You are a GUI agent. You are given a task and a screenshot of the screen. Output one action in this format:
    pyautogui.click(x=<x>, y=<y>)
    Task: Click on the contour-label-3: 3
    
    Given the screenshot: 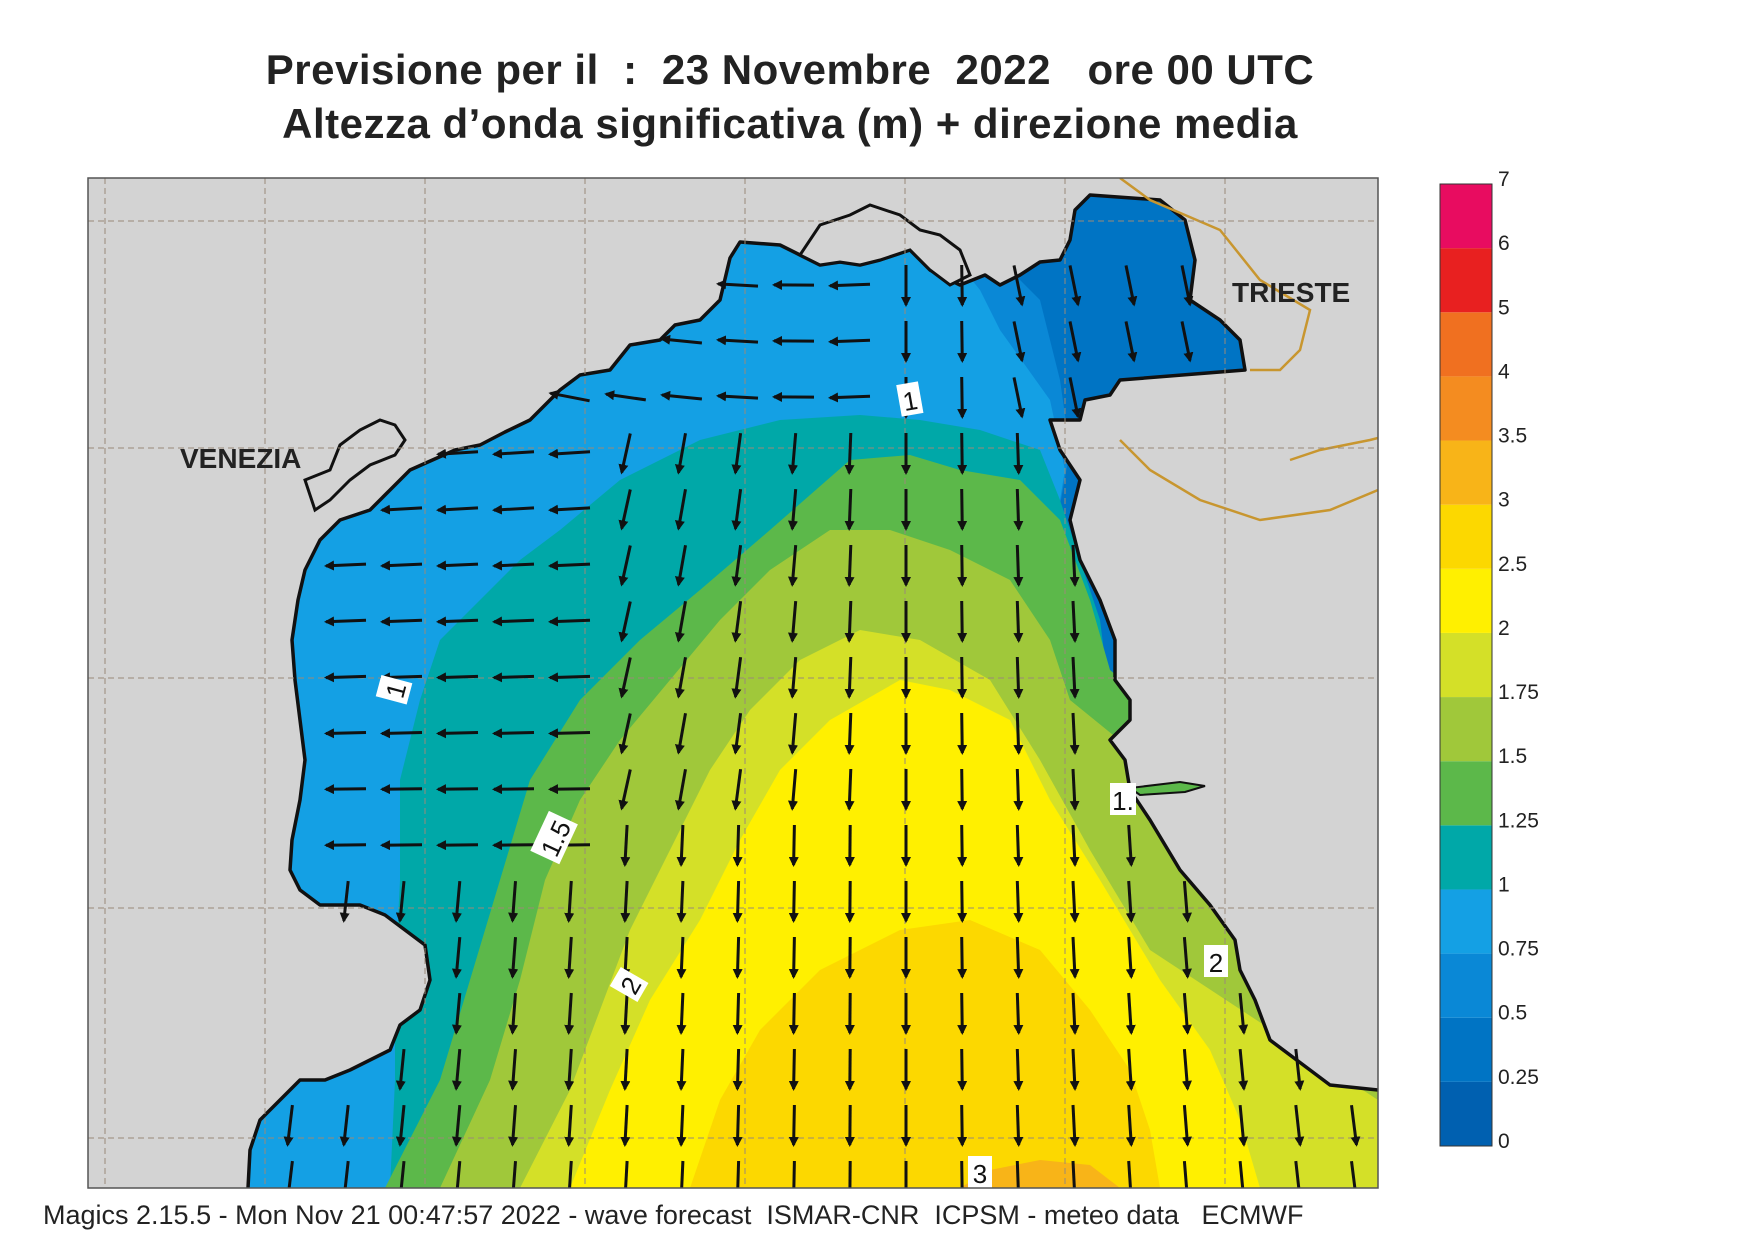 What is the action you would take?
    pyautogui.click(x=980, y=1172)
    